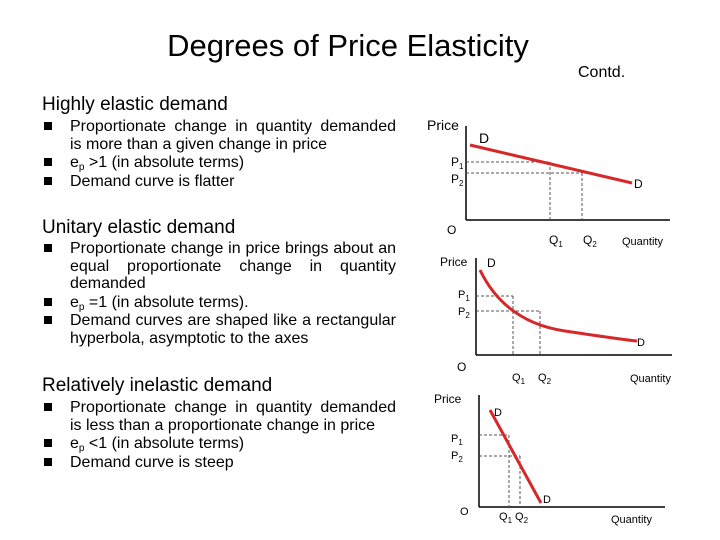 The width and height of the screenshot is (720, 540). Describe the element at coordinates (219, 182) in the screenshot. I see `list-item: Demand curve is flatter` at that location.